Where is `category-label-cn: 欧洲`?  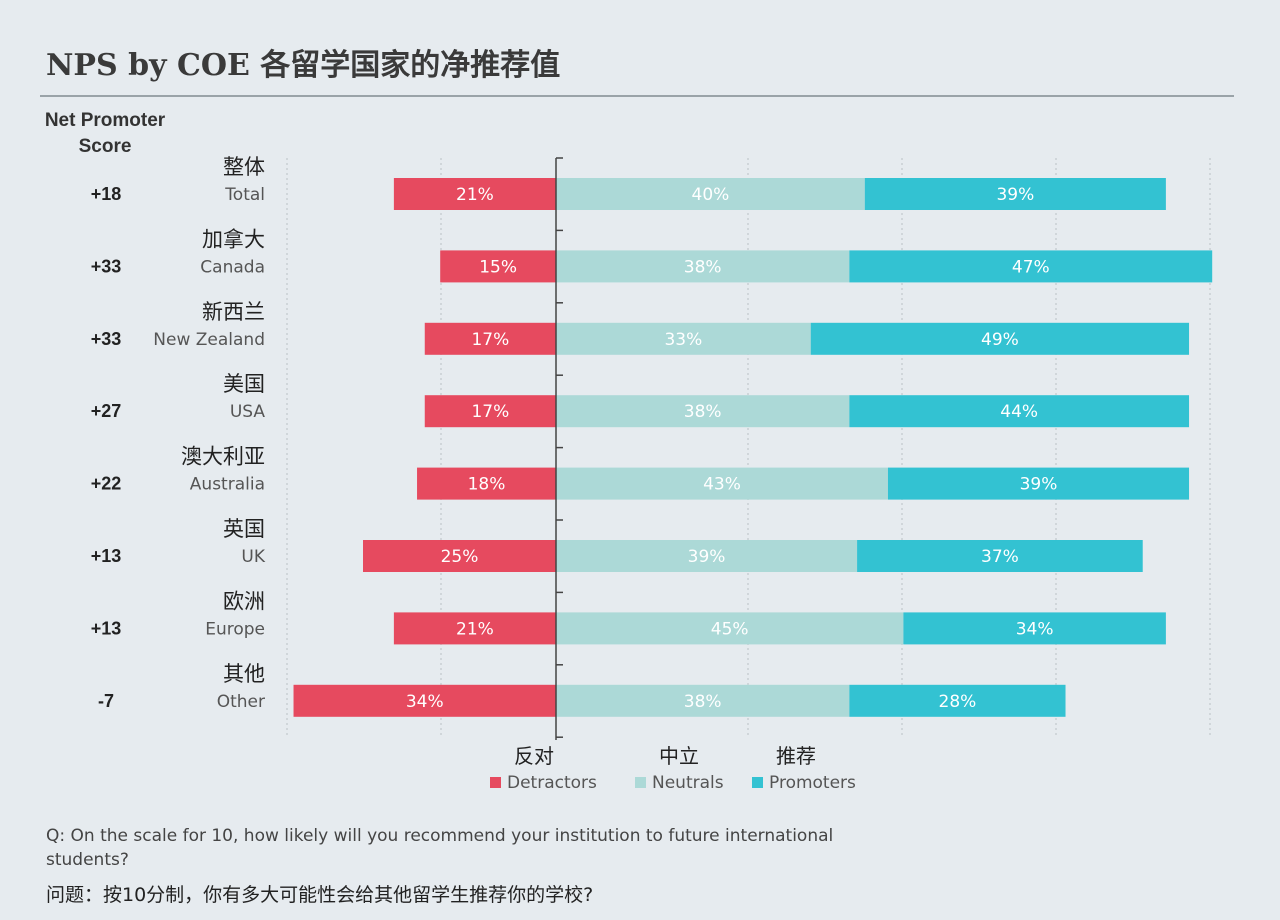 category-label-cn: 欧洲 is located at coordinates (244, 601).